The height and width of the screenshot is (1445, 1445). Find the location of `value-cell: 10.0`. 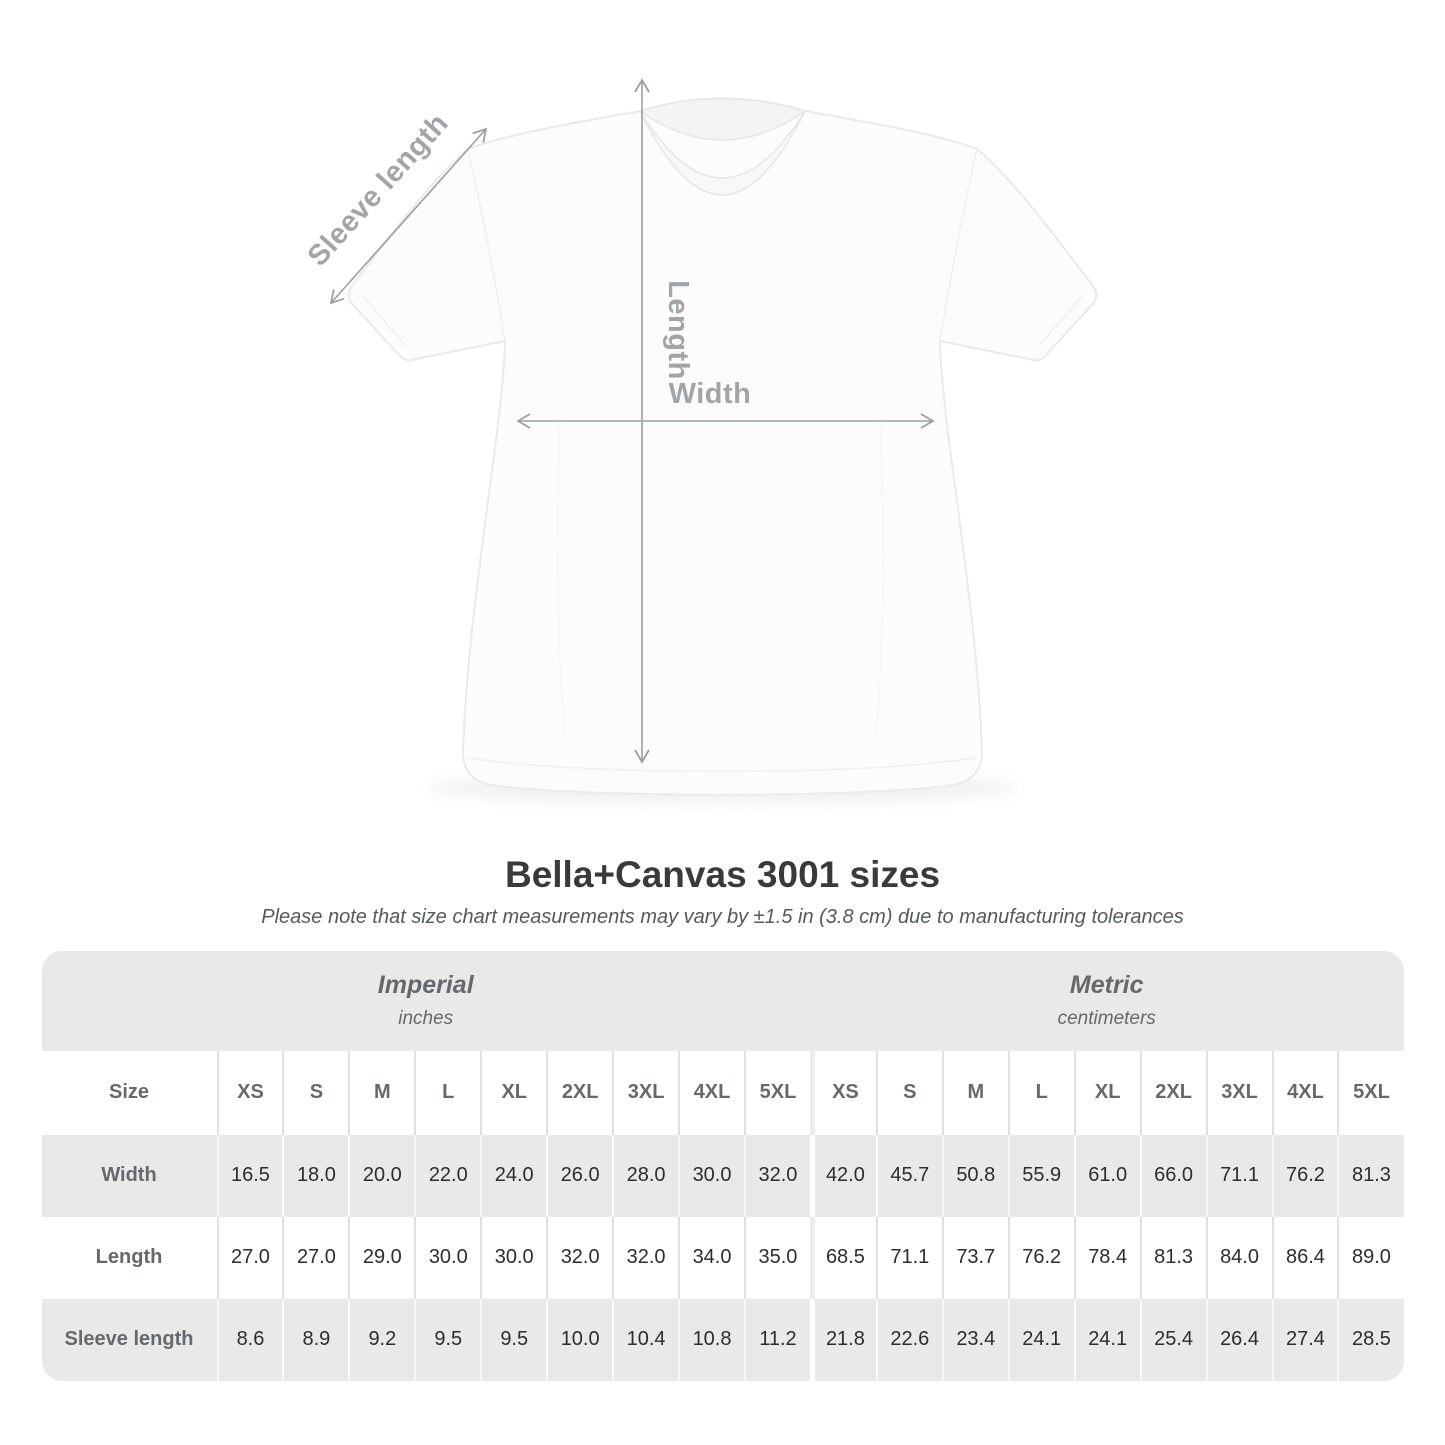

value-cell: 10.0 is located at coordinates (579, 1339).